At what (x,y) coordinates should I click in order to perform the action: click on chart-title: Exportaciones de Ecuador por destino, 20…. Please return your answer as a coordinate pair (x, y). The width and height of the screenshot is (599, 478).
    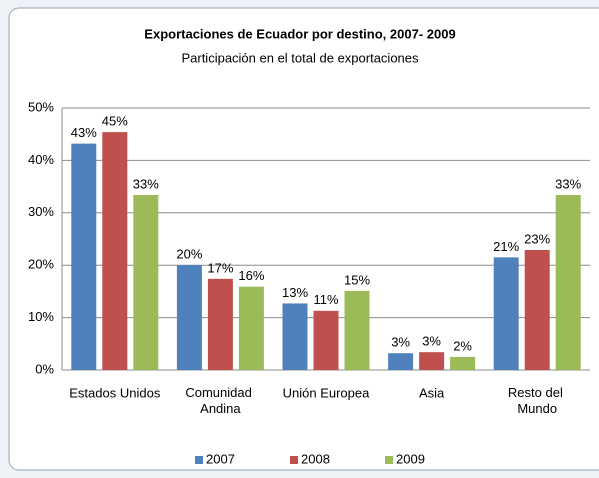
    Looking at the image, I should click on (299, 33).